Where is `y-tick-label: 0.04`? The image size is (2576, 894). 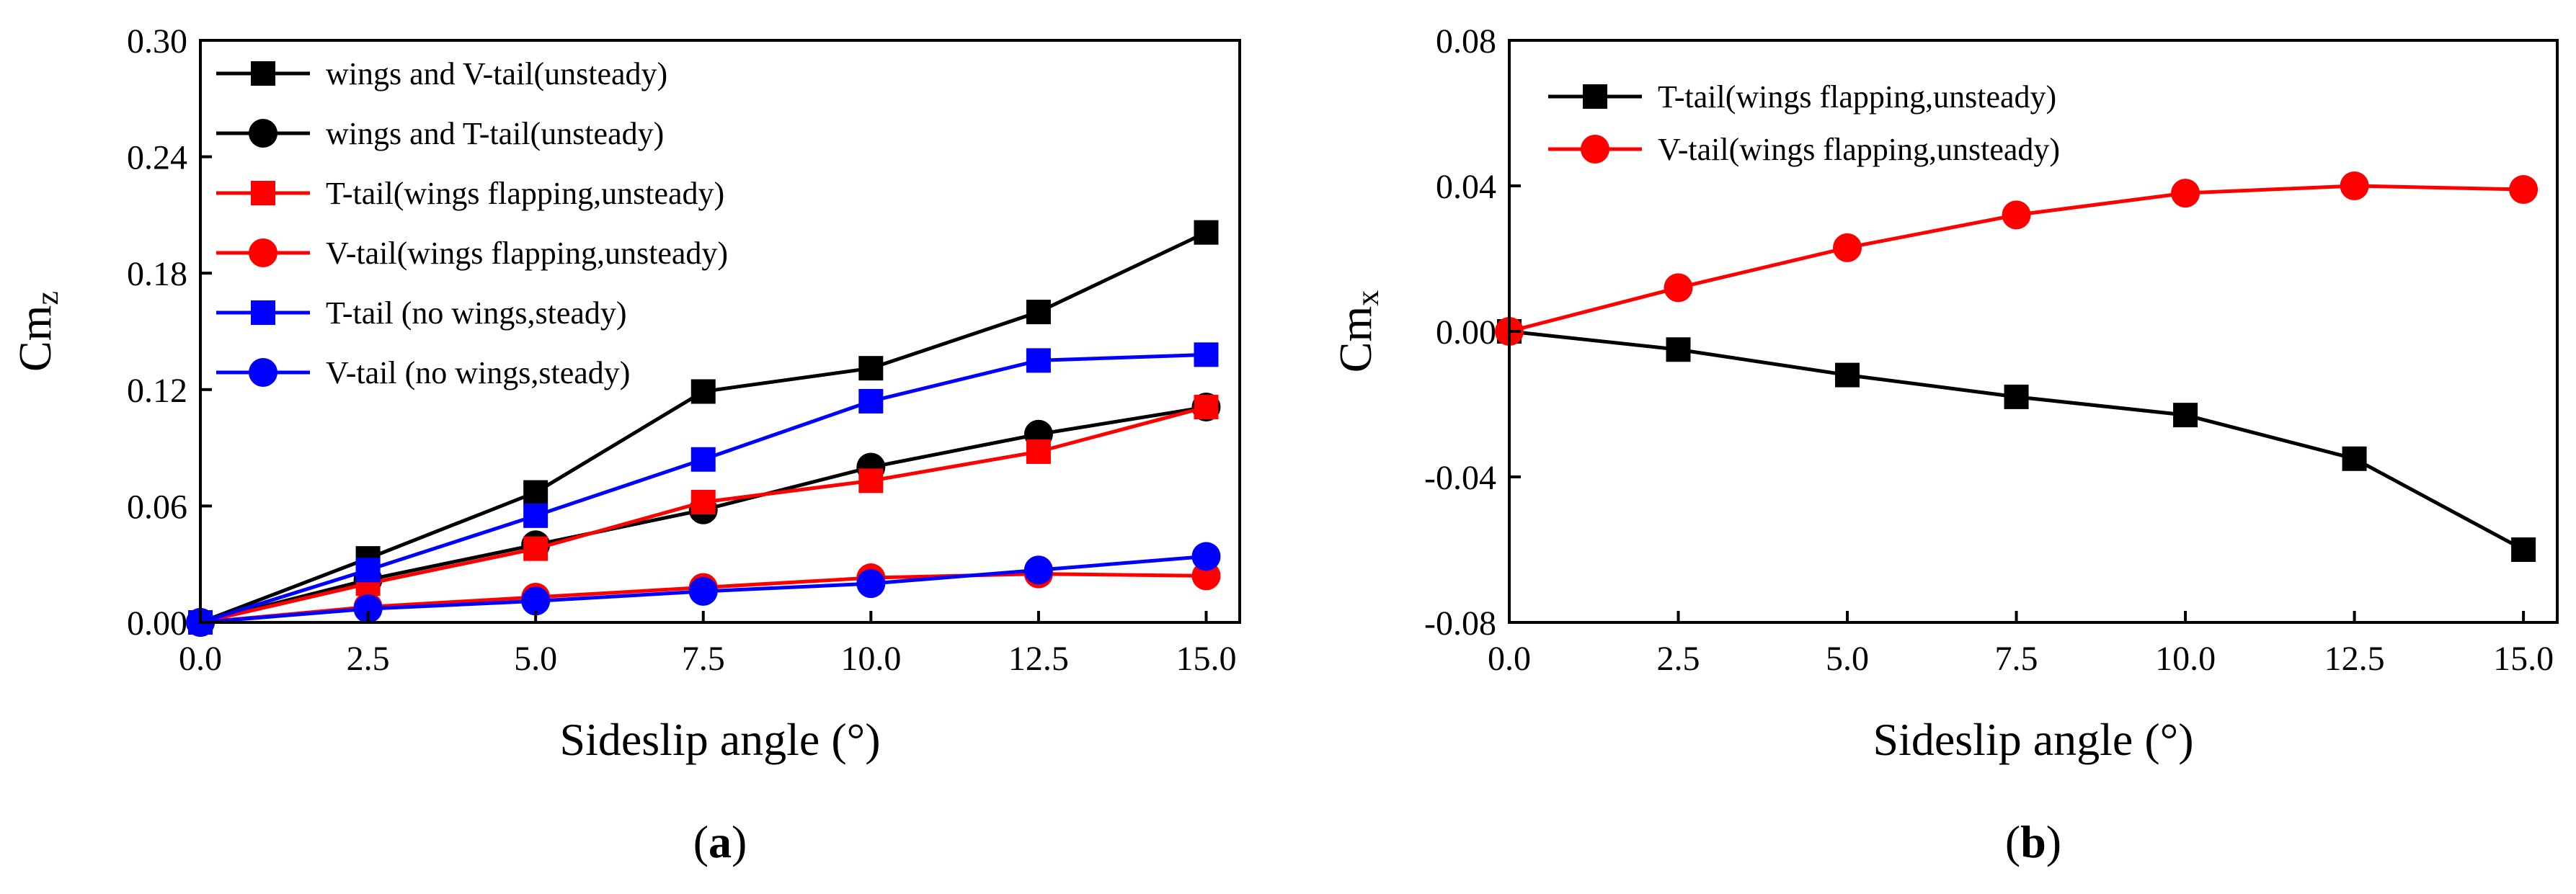 y-tick-label: 0.04 is located at coordinates (1466, 187).